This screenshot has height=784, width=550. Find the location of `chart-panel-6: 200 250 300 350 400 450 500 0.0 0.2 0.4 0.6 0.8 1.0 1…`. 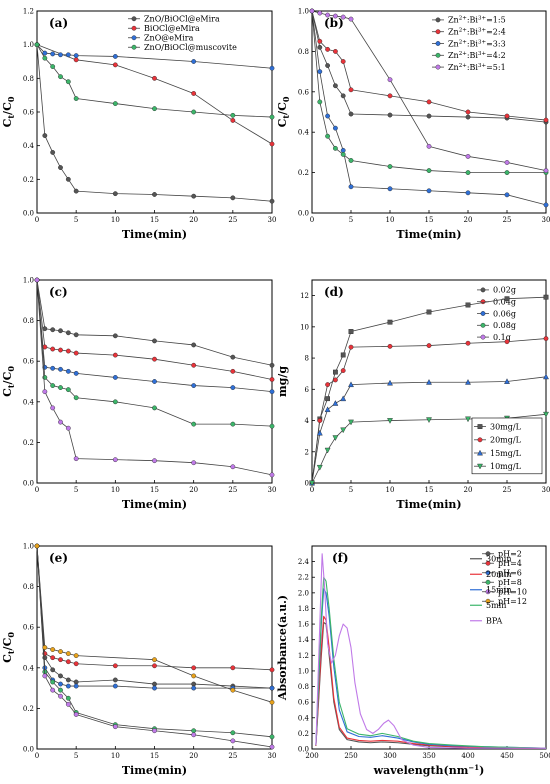

chart-panel-6: 200 250 300 350 400 450 500 0.0 0.2 0.4 0.6 0.8 1.0 1… is located at coordinates (413, 661).